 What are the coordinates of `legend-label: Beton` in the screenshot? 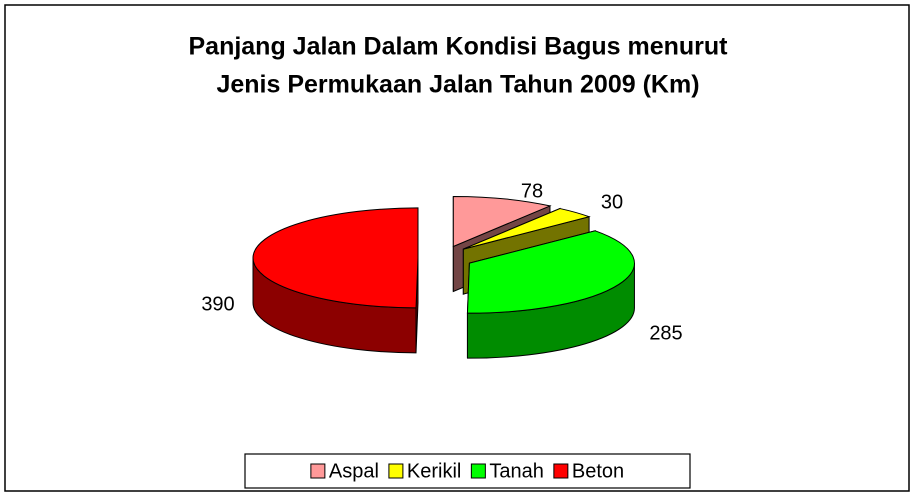 It's located at (598, 471).